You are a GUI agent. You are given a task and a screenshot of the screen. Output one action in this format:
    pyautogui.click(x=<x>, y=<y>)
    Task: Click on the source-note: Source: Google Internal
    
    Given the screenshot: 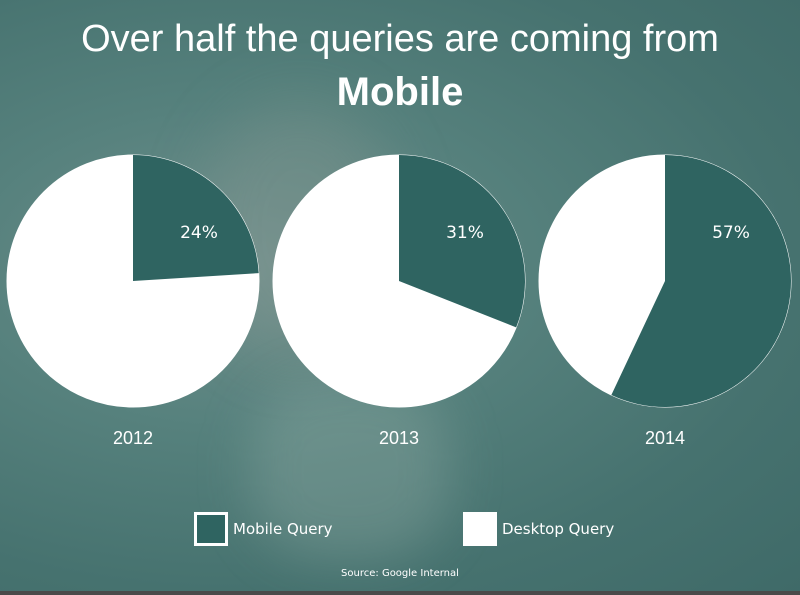 What is the action you would take?
    pyautogui.click(x=400, y=573)
    